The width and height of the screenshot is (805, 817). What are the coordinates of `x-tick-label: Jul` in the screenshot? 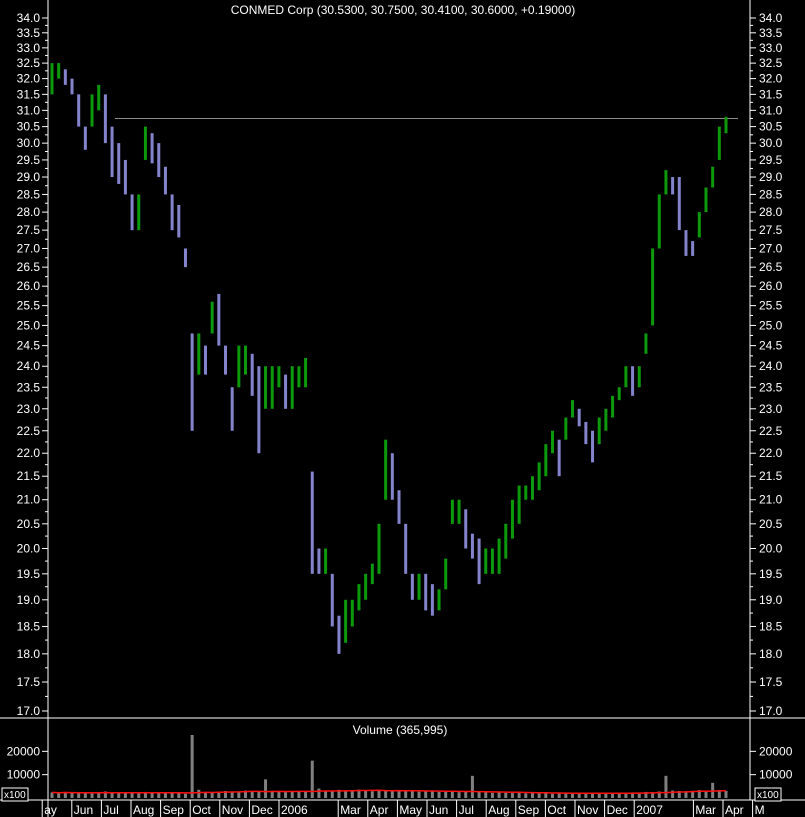 It's located at (466, 810).